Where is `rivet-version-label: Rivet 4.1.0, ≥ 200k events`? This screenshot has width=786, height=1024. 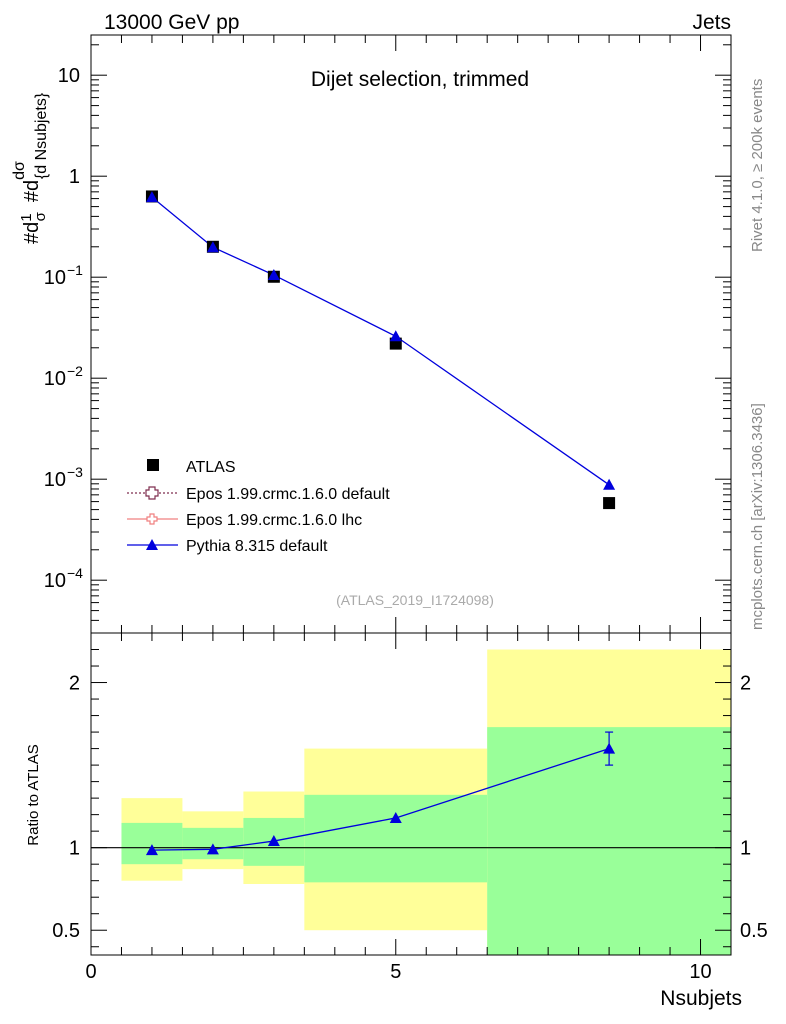
rivet-version-label: Rivet 4.1.0, ≥ 200k events is located at coordinates (757, 165).